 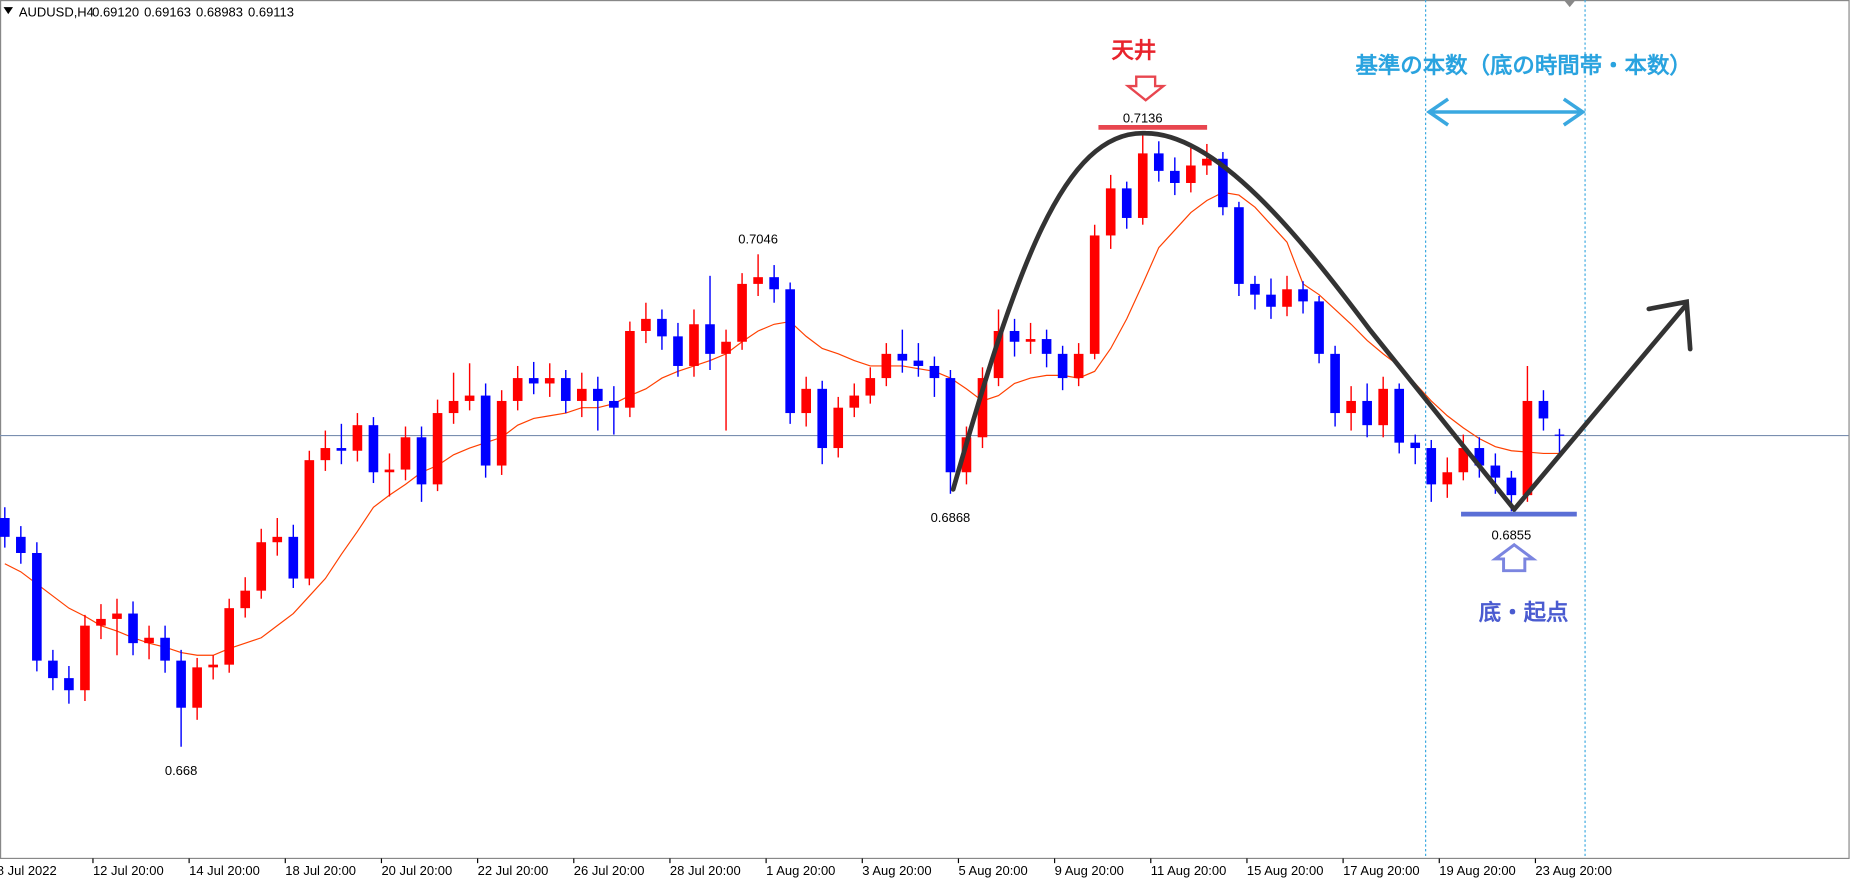 I want to click on symbol: AUDUSD,H4, so click(x=56, y=12).